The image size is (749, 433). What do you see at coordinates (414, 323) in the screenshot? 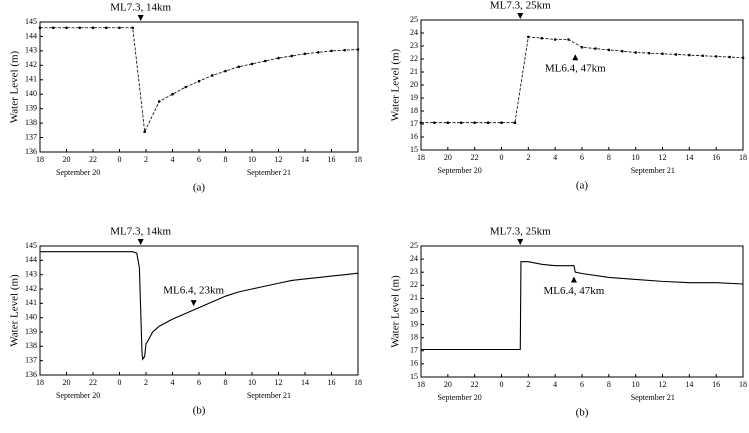
I see `y-tick-label: 19` at bounding box center [414, 323].